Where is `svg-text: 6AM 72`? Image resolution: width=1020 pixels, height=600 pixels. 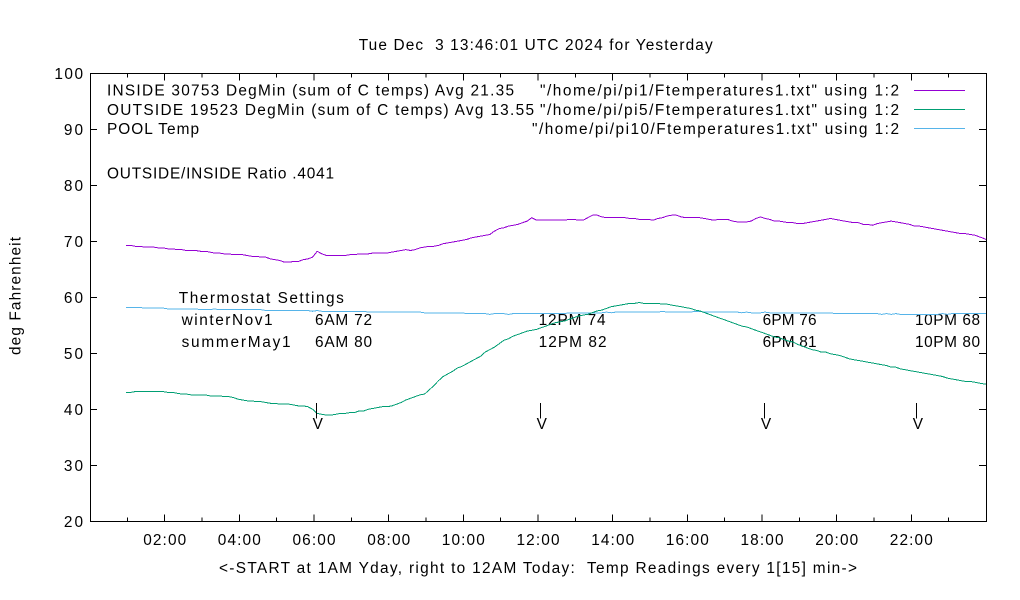
svg-text: 6AM 72 is located at coordinates (343, 320).